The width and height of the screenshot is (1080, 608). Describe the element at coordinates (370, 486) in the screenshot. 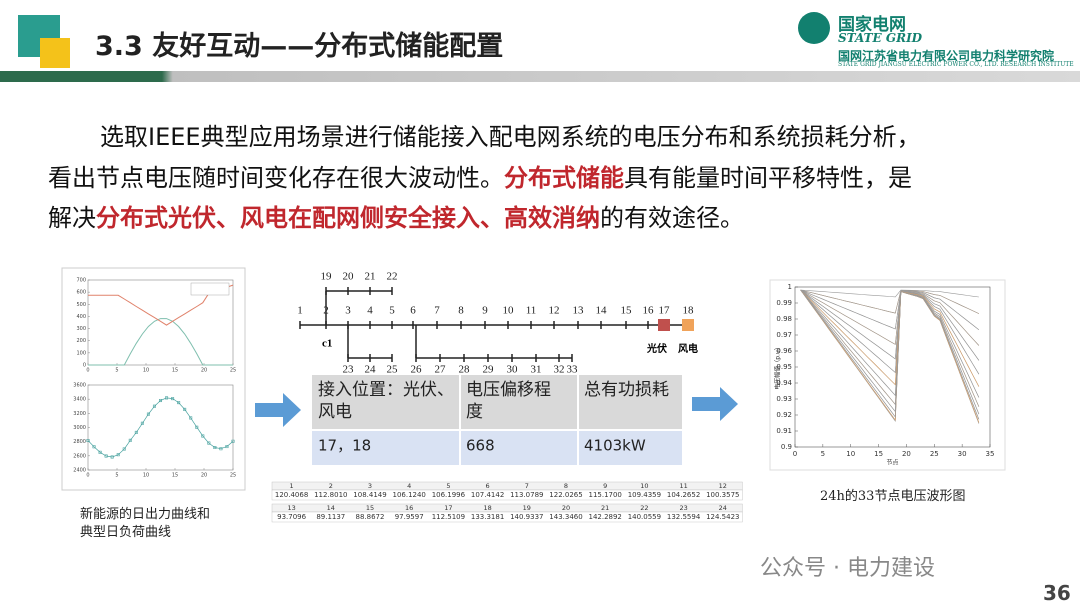

I see `load-index: 3` at that location.